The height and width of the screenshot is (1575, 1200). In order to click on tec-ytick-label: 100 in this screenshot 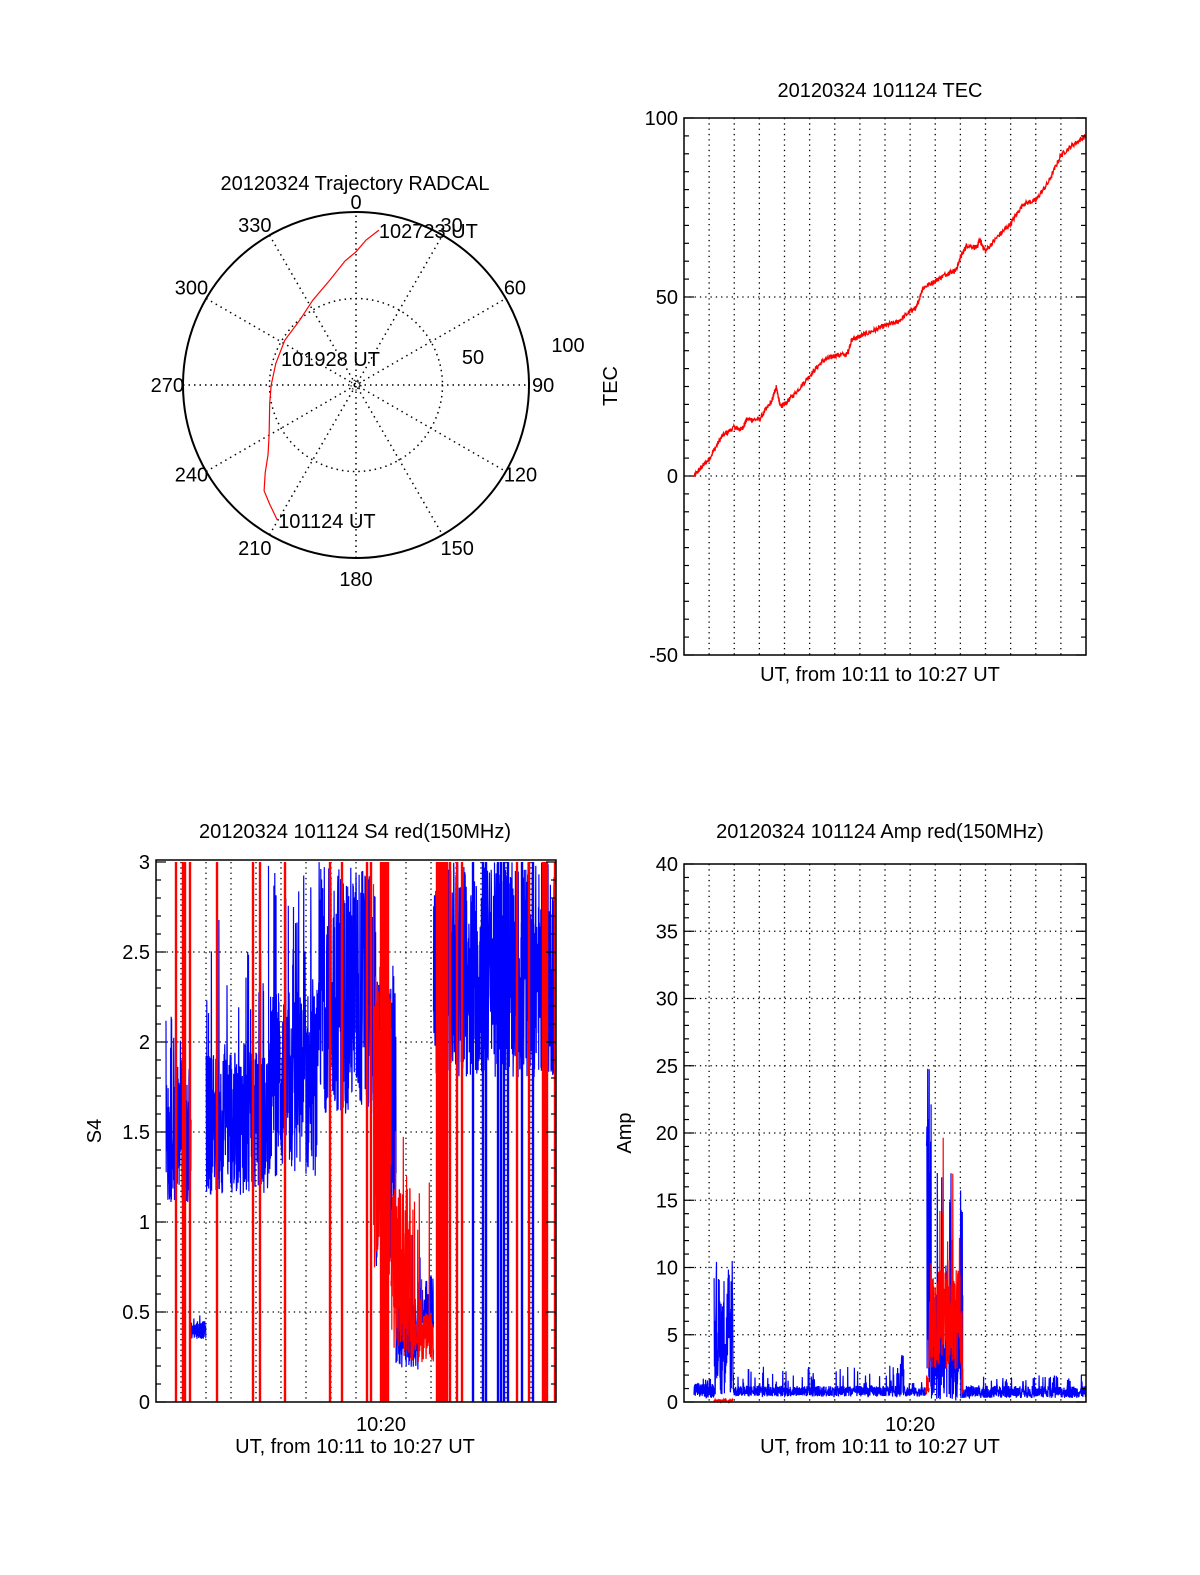, I will do `click(661, 119)`.